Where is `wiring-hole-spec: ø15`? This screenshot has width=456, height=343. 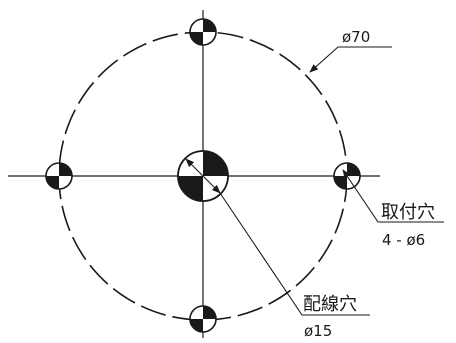 wiring-hole-spec: ø15 is located at coordinates (318, 331).